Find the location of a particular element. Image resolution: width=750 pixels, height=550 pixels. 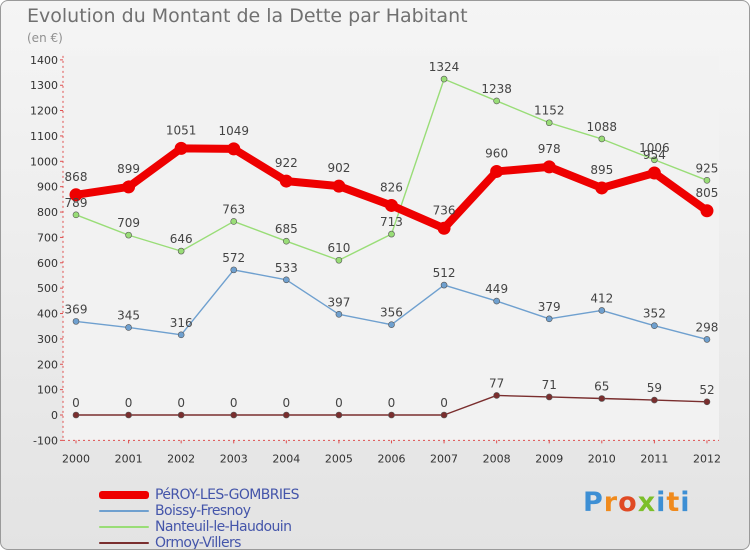

y-tick-label: 1400 is located at coordinates (44, 60).